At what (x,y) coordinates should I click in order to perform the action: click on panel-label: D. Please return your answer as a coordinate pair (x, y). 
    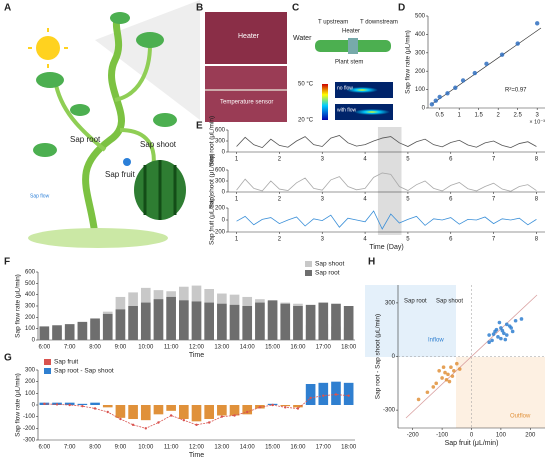
    Looking at the image, I should click on (401, 8).